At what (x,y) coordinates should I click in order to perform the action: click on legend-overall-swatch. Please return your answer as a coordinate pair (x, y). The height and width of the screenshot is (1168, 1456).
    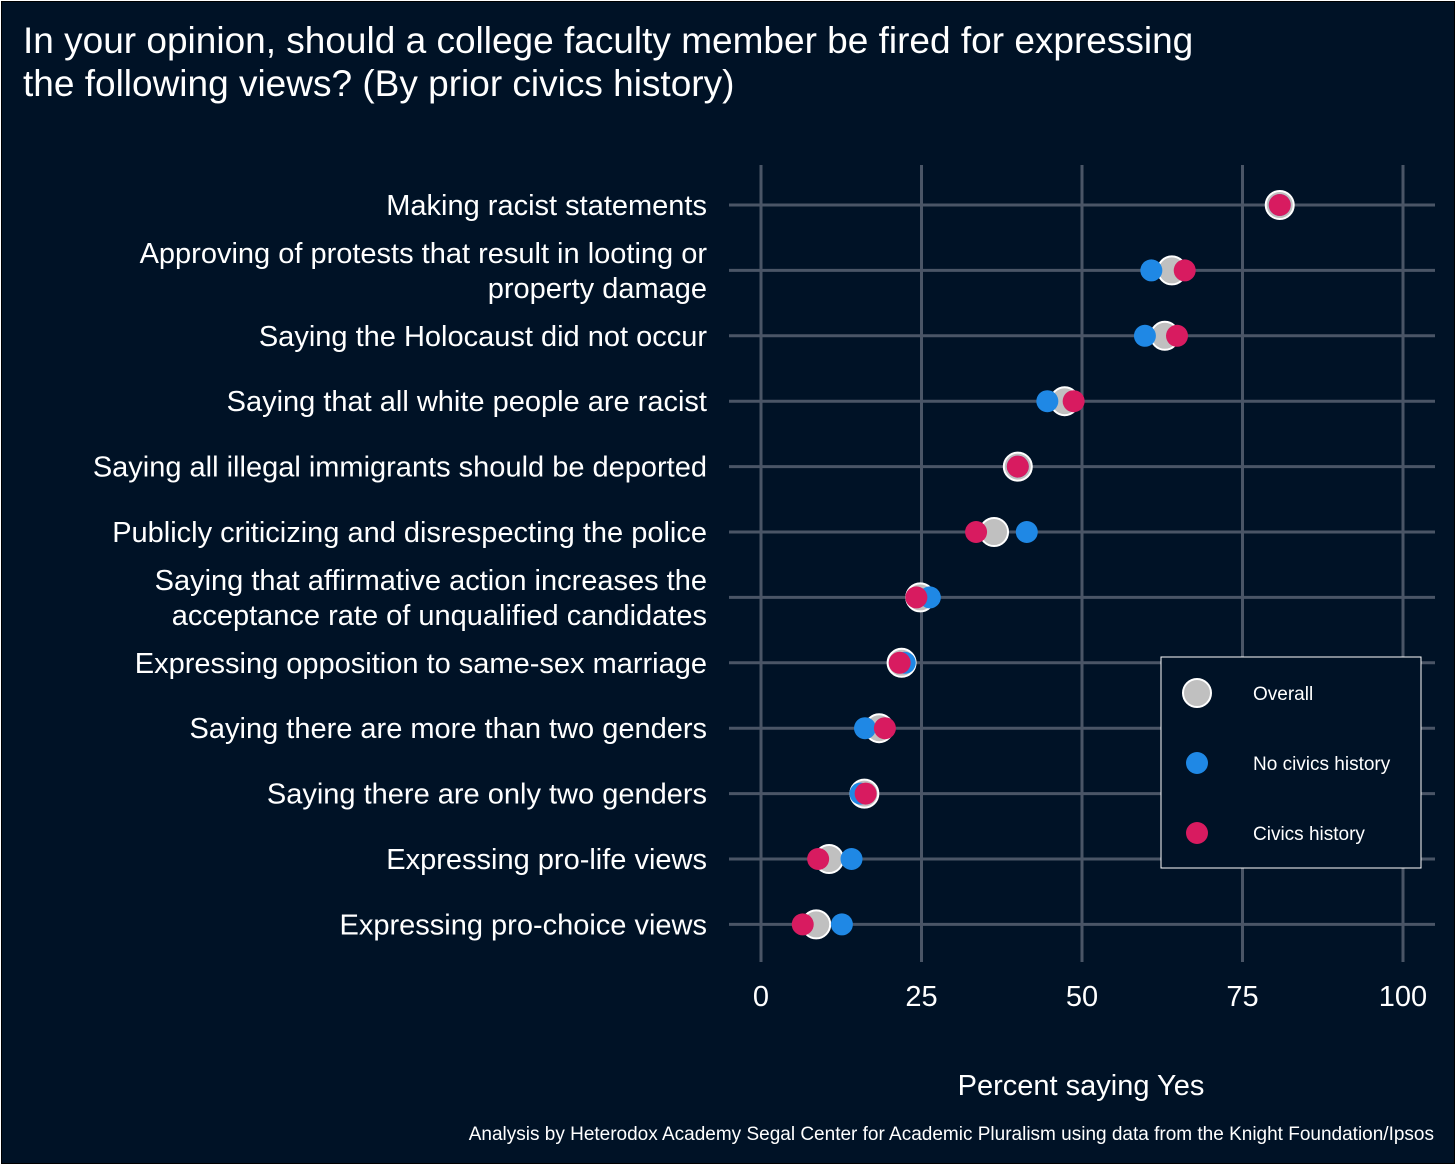
    Looking at the image, I should click on (1197, 693).